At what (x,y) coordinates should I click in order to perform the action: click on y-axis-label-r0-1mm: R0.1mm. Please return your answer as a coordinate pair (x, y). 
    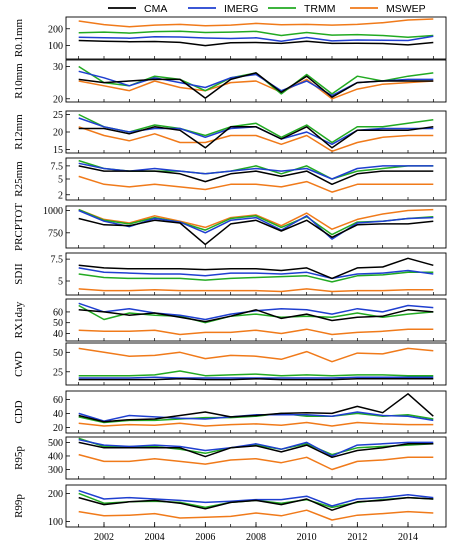
    Looking at the image, I should click on (19, 37).